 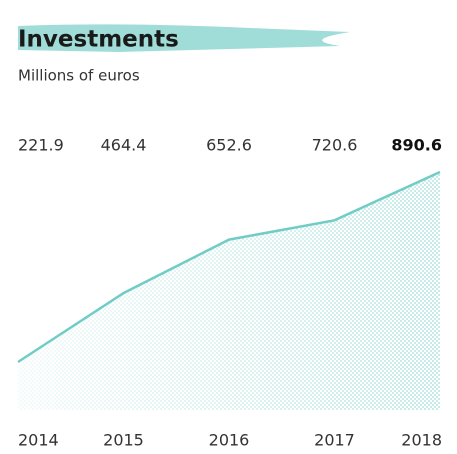 What do you see at coordinates (41, 145) in the screenshot?
I see `value-label: 221.9` at bounding box center [41, 145].